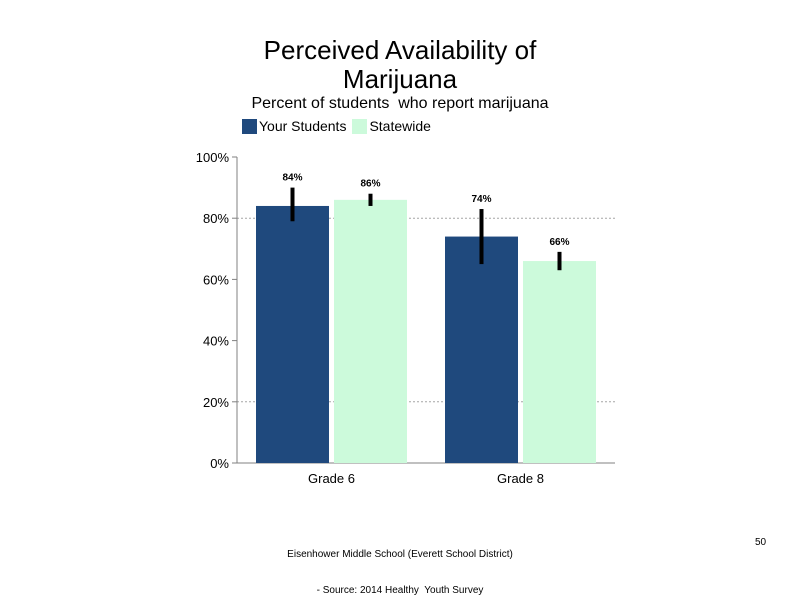 The width and height of the screenshot is (800, 609). Describe the element at coordinates (303, 126) in the screenshot. I see `legend-label-your-students: Your Students` at that location.